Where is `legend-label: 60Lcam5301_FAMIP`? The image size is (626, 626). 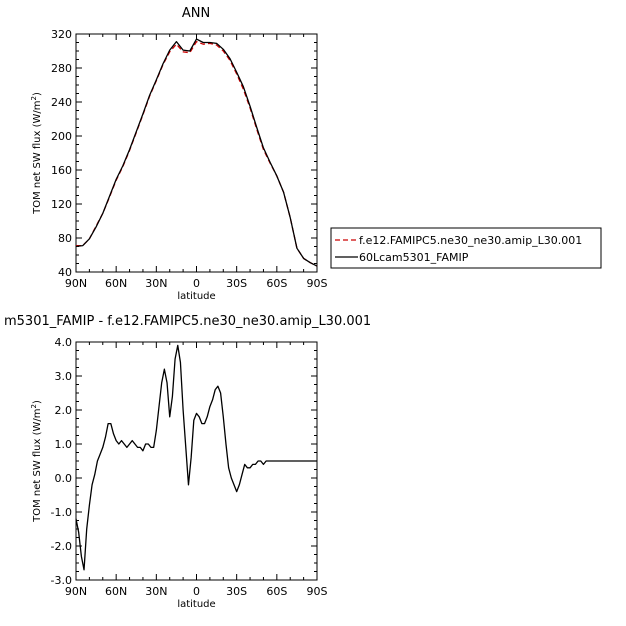 legend-label: 60Lcam5301_FAMIP is located at coordinates (414, 257).